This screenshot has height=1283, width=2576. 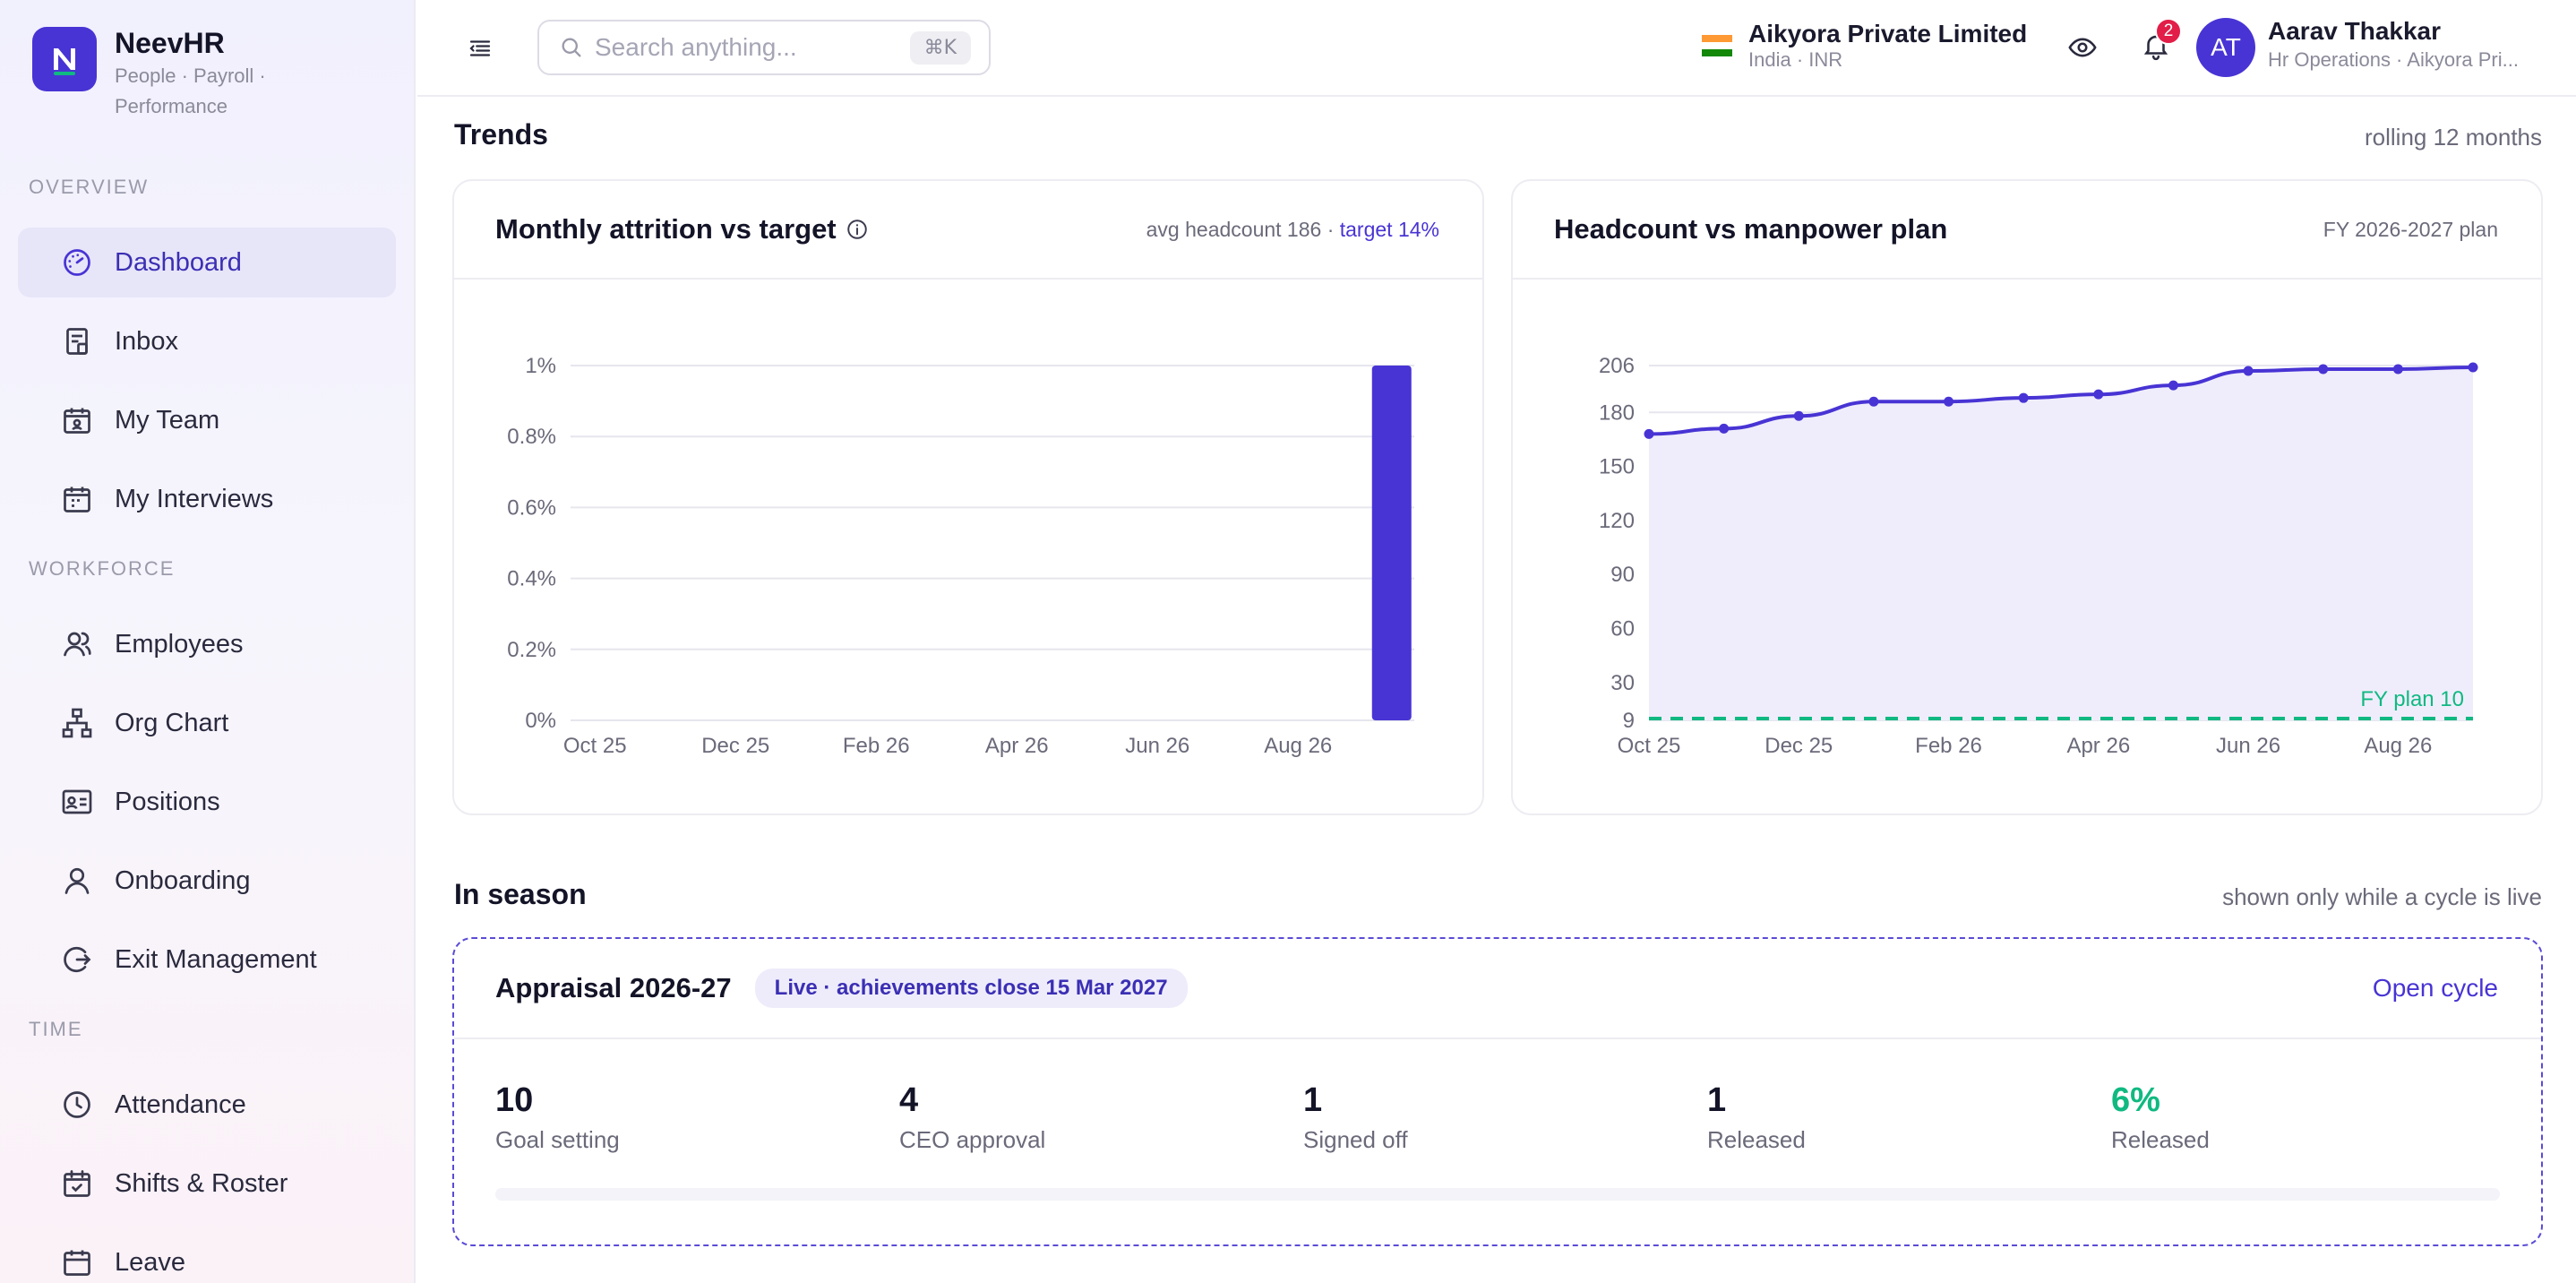 What do you see at coordinates (972, 1119) in the screenshot?
I see `stat-ceo-approval: 4 CEO approval` at bounding box center [972, 1119].